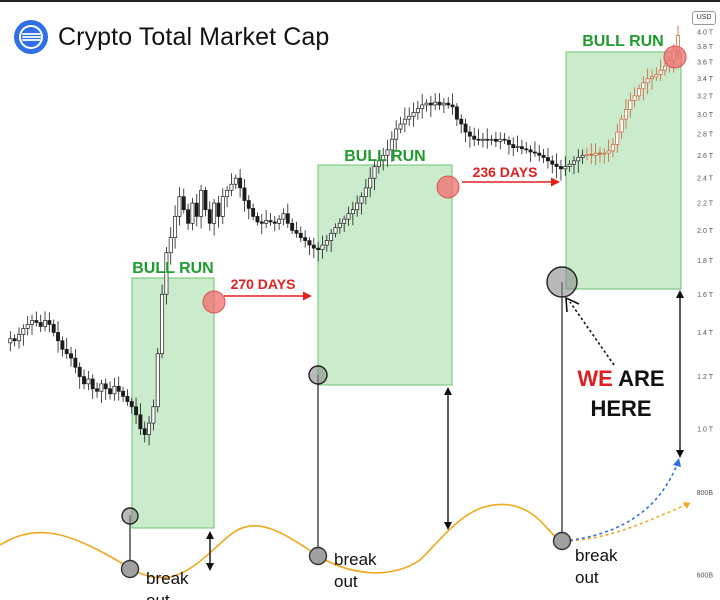 The image size is (720, 600). Describe the element at coordinates (346, 581) in the screenshot. I see `breakout-label: out` at that location.